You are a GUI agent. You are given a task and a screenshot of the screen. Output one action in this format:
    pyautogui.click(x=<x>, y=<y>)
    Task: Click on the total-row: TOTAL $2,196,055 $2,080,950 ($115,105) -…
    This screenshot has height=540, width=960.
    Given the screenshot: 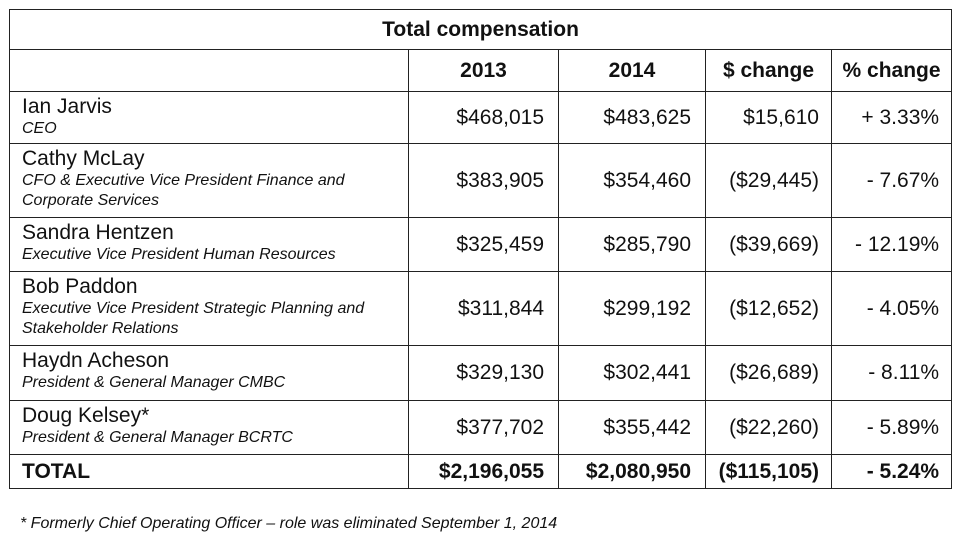 What is the action you would take?
    pyautogui.click(x=481, y=471)
    